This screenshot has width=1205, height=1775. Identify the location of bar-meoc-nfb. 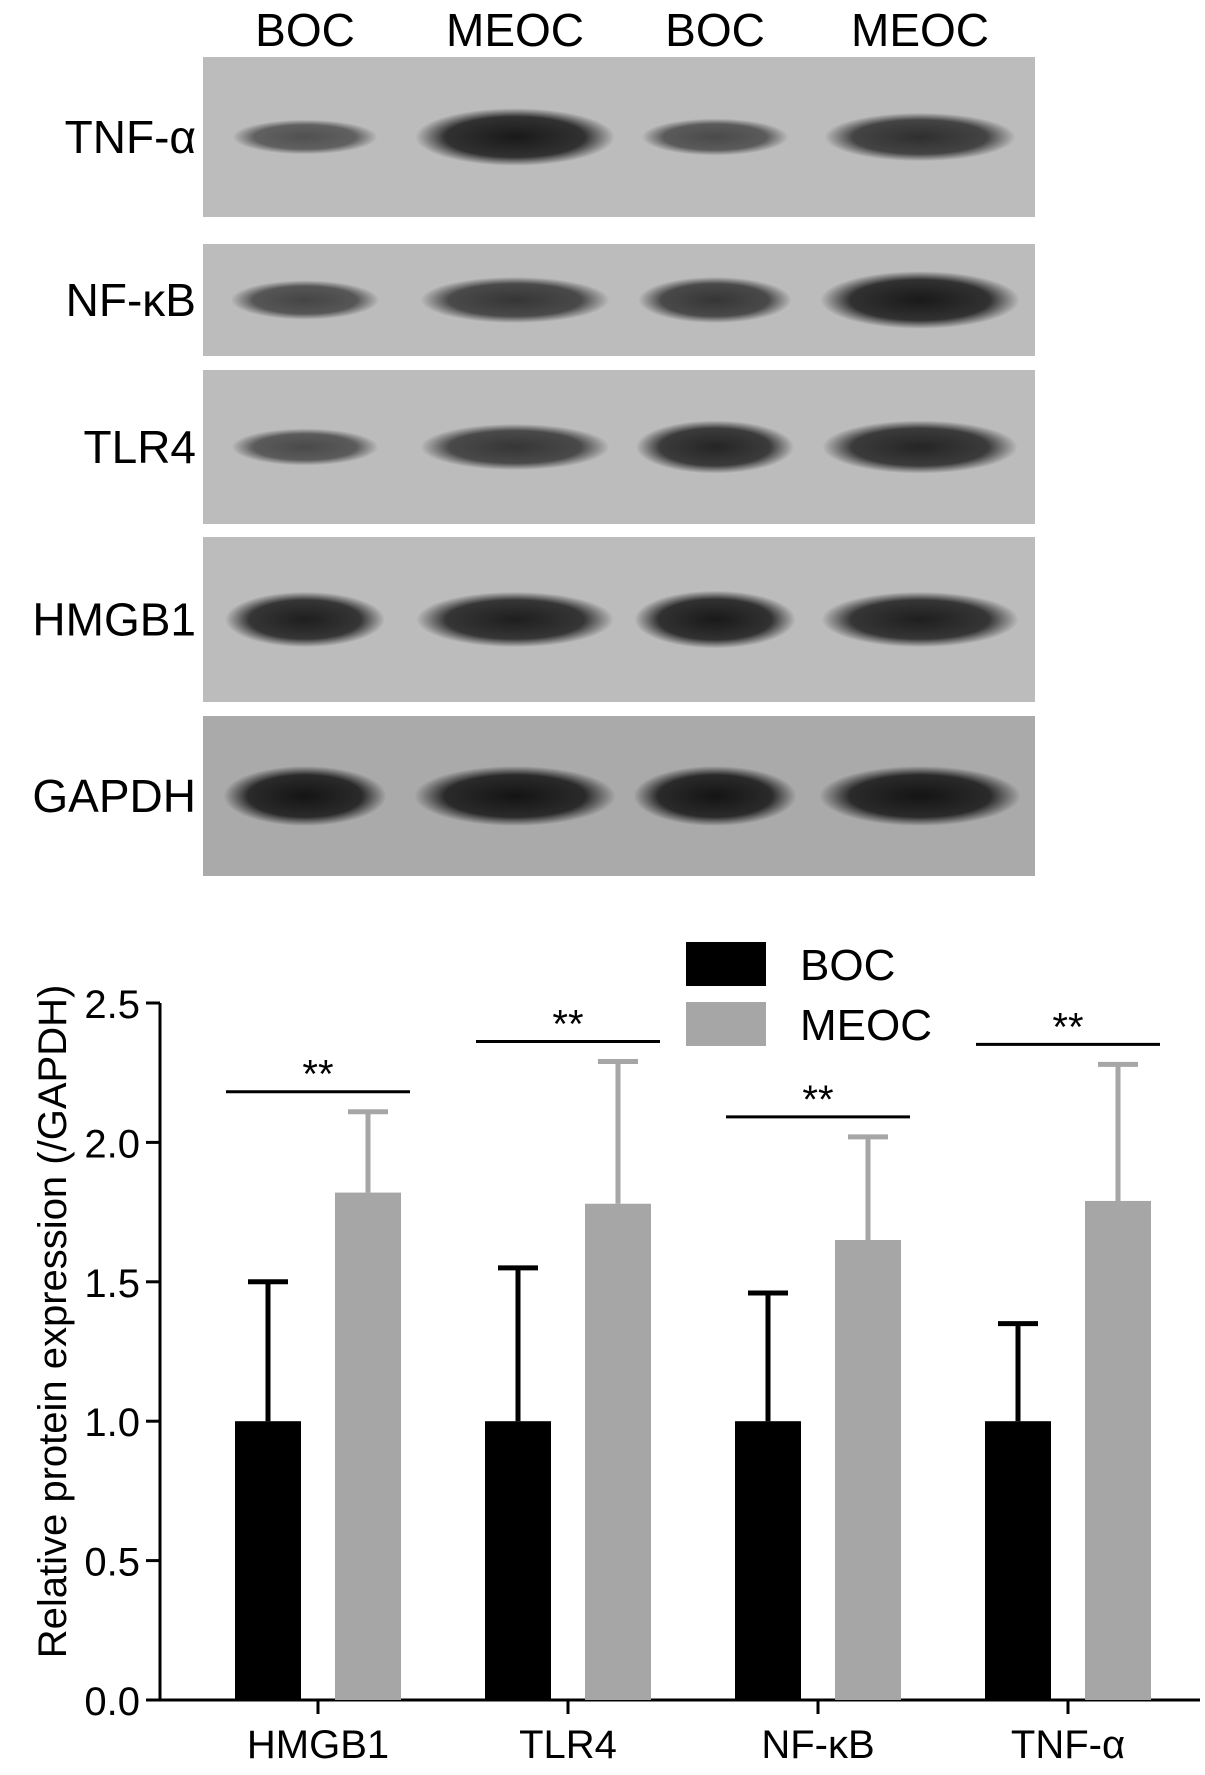
(868, 1469).